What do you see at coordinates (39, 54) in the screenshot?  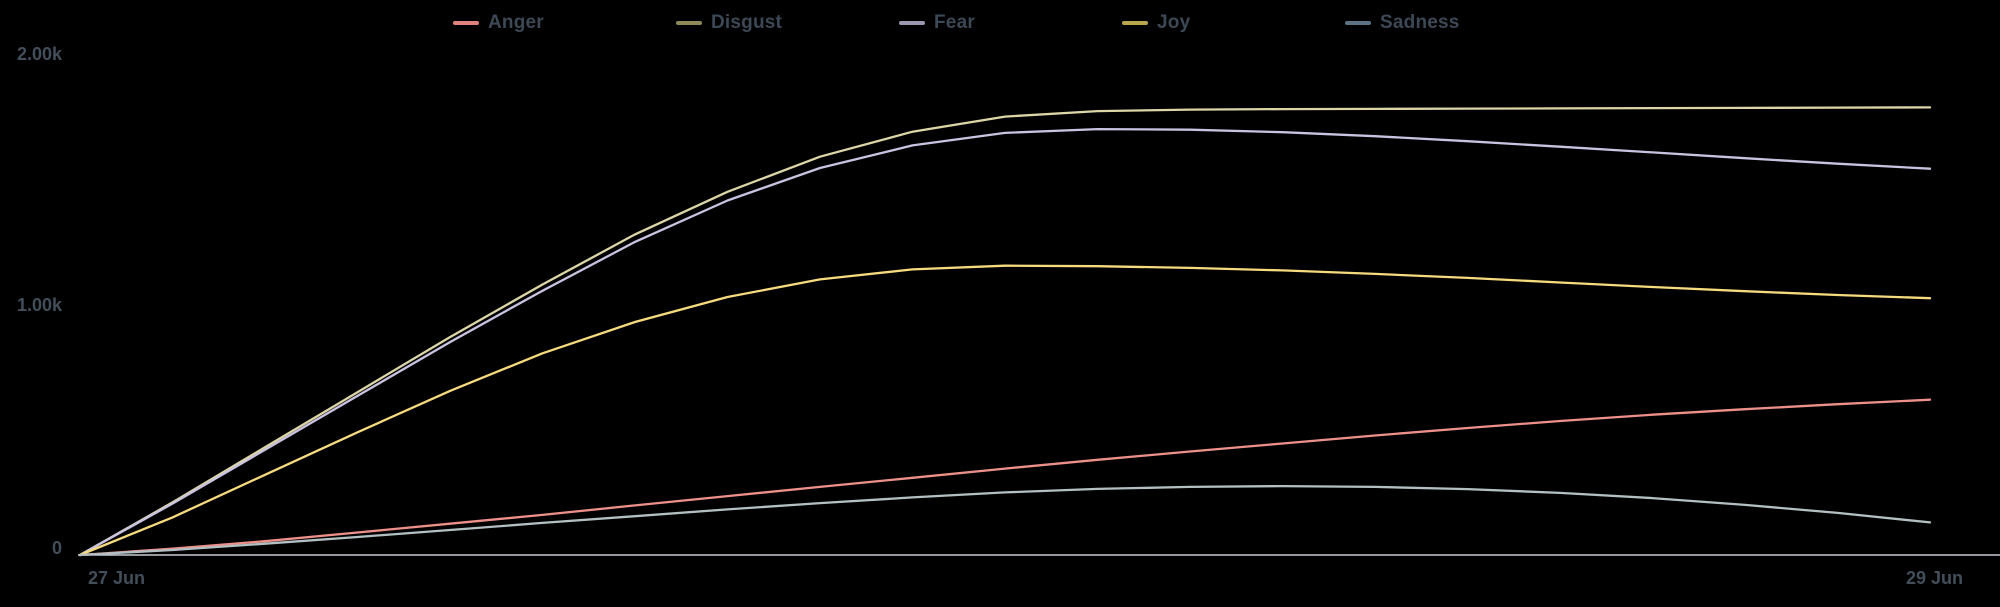 I see `y-axis-label-2000: 2.00k` at bounding box center [39, 54].